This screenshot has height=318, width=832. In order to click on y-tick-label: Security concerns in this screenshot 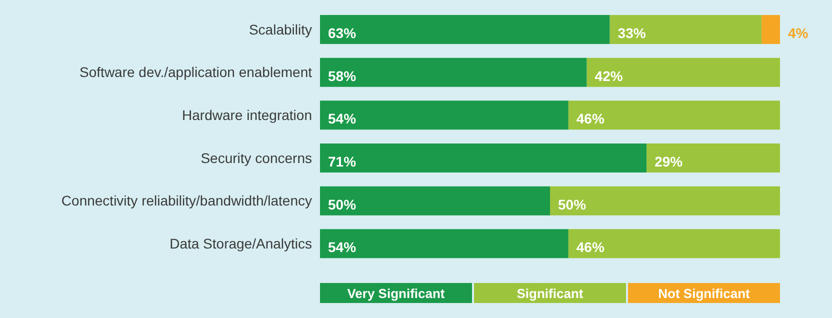, I will do `click(256, 158)`.